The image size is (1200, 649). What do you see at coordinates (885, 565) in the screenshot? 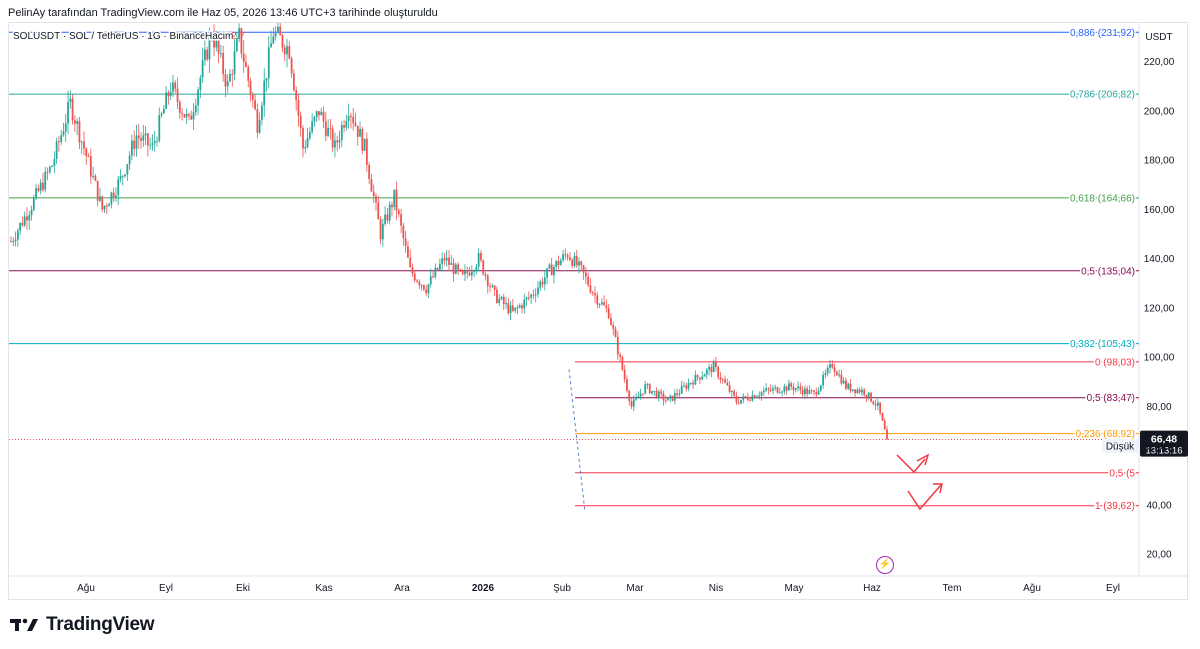
I see `lightning-icon: ⚡` at bounding box center [885, 565].